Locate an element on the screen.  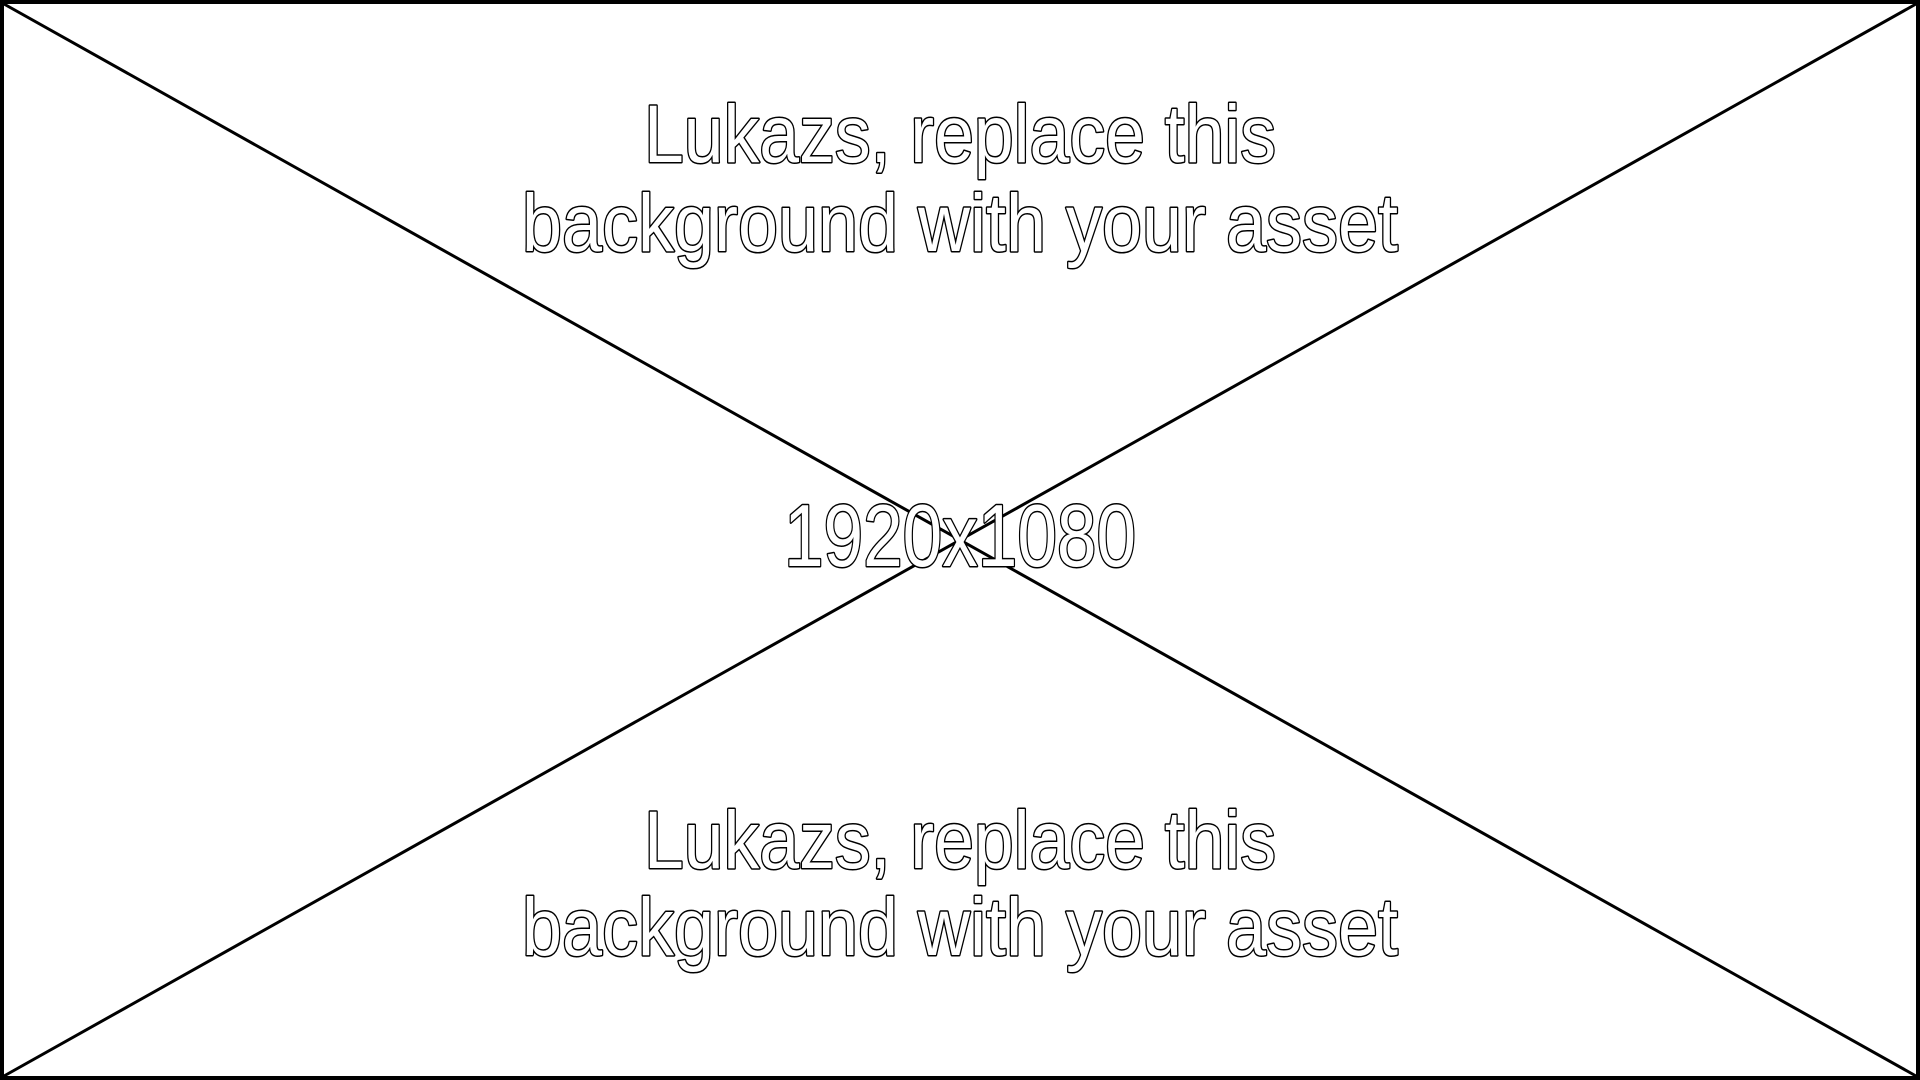
resolution-label: 1920x1080 is located at coordinates (960, 535).